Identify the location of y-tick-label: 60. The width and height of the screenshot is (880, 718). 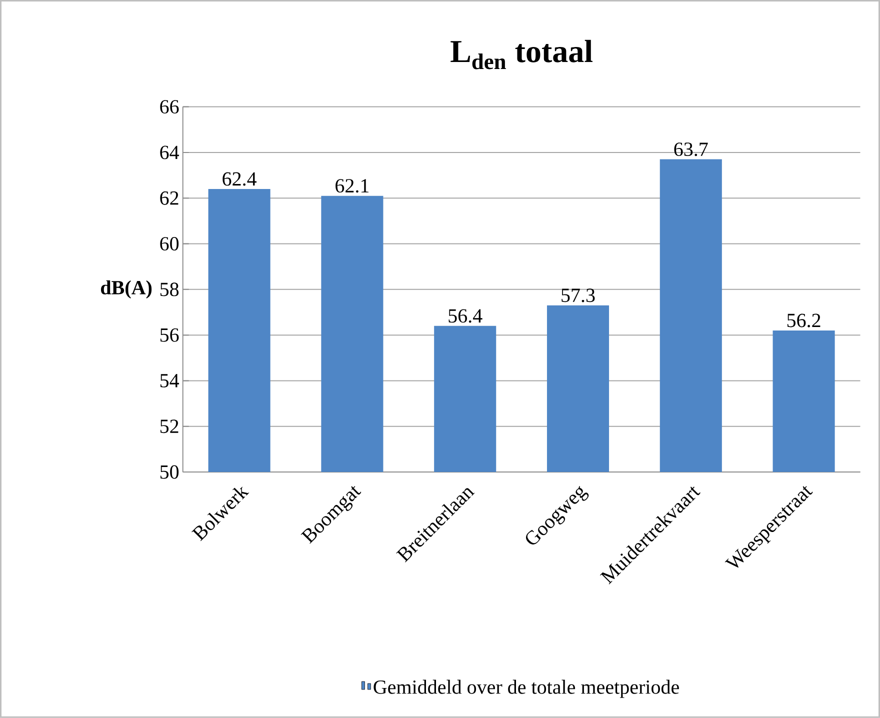
(169, 244).